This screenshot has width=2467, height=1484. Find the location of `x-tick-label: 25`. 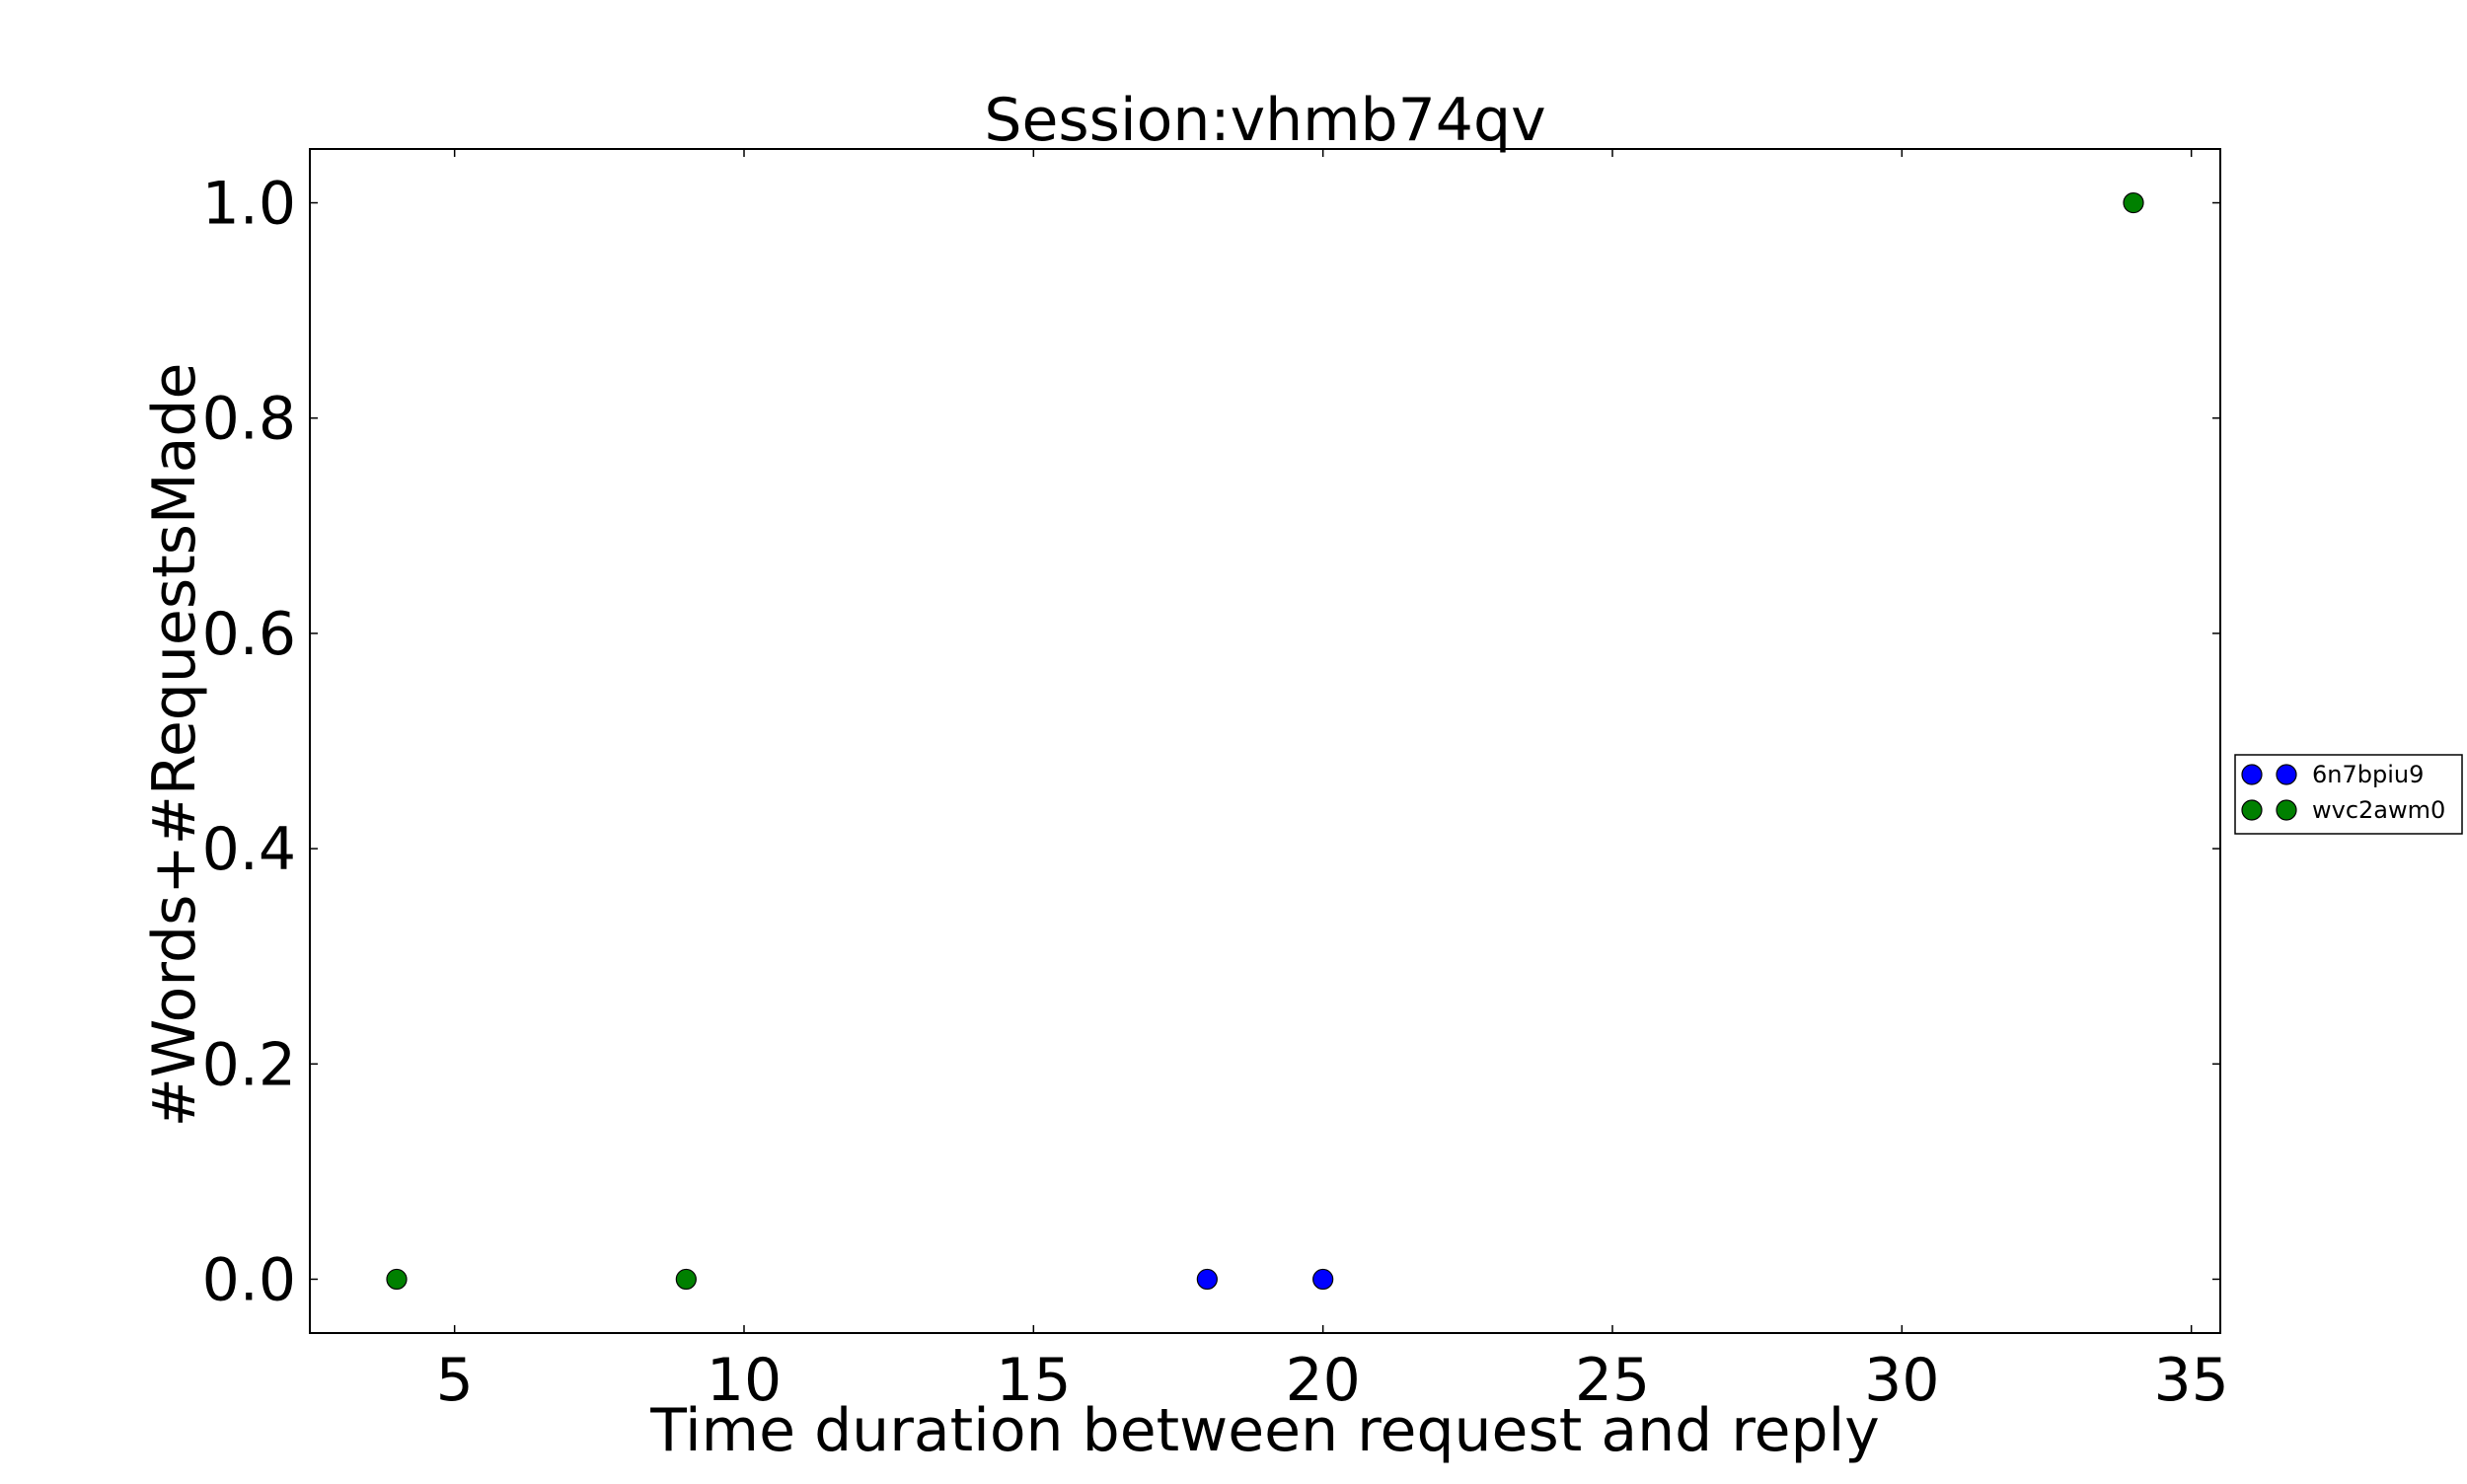

x-tick-label: 25 is located at coordinates (1612, 1380).